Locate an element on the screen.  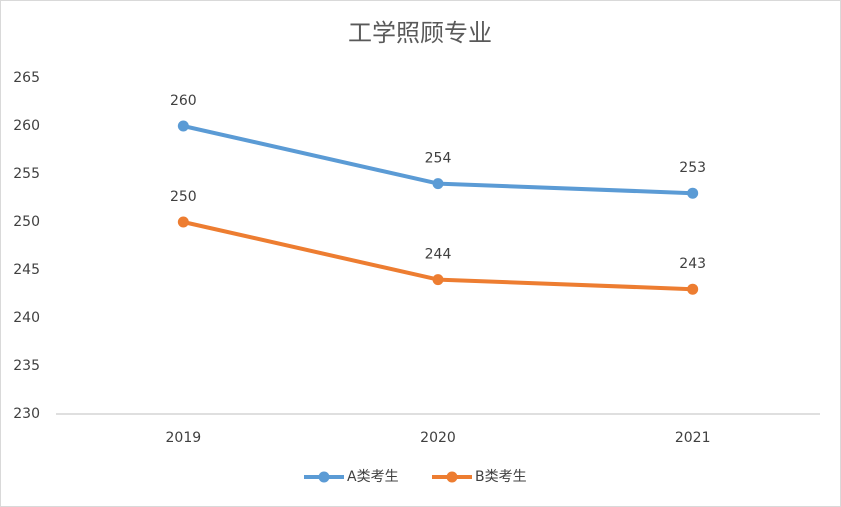
data-label: 254 is located at coordinates (438, 159).